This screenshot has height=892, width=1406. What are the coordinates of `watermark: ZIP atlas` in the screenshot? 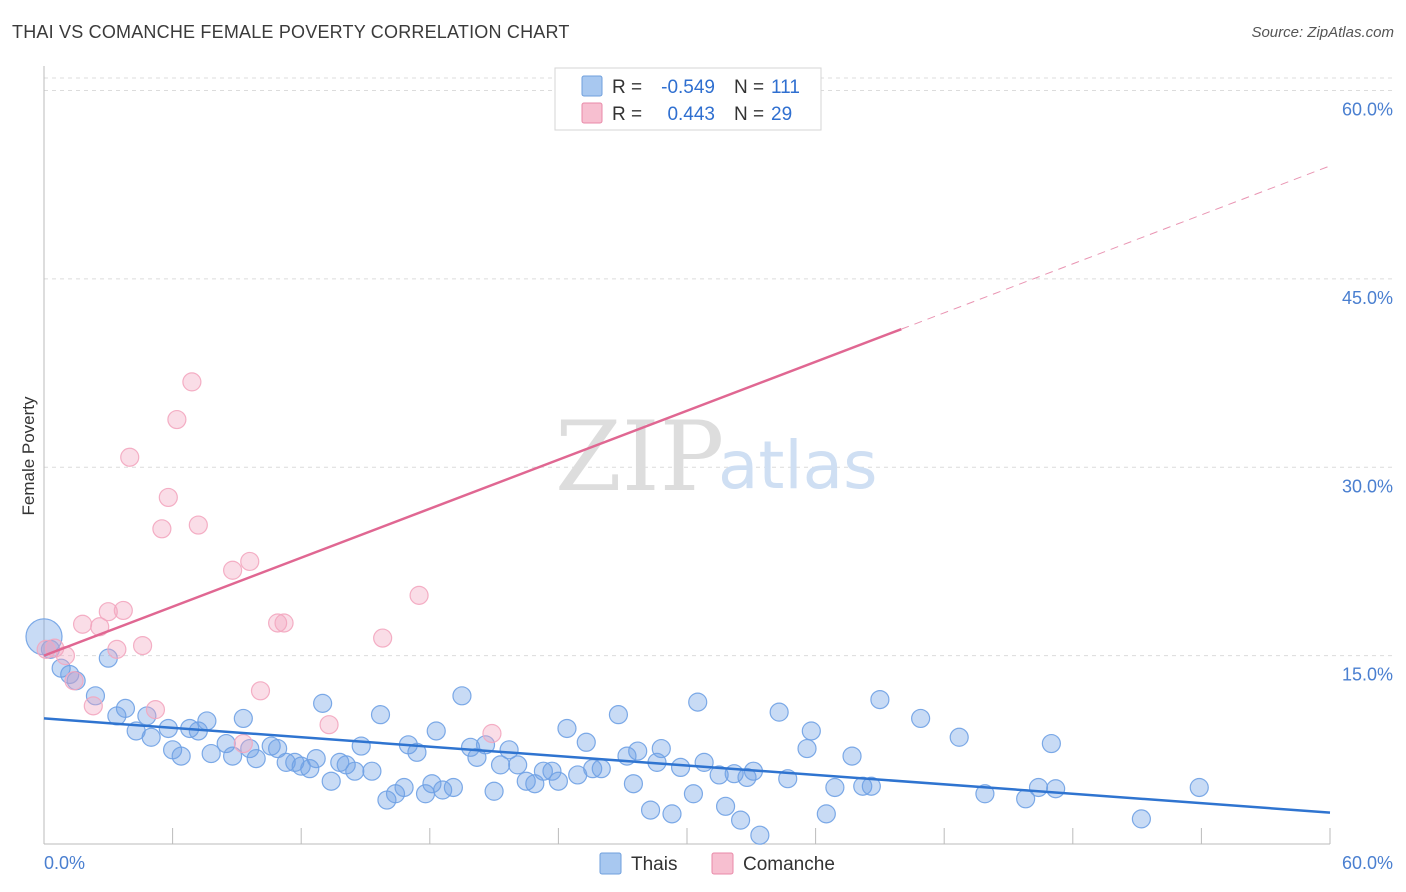 It's located at (716, 457).